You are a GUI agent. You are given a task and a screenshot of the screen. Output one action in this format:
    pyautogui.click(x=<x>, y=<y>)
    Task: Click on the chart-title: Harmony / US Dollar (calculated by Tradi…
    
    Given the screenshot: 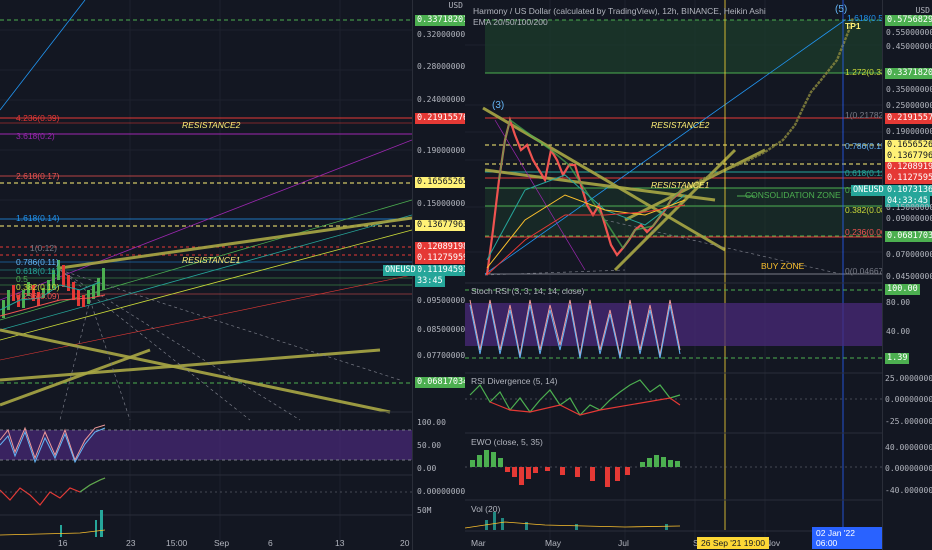 What is the action you would take?
    pyautogui.click(x=619, y=11)
    